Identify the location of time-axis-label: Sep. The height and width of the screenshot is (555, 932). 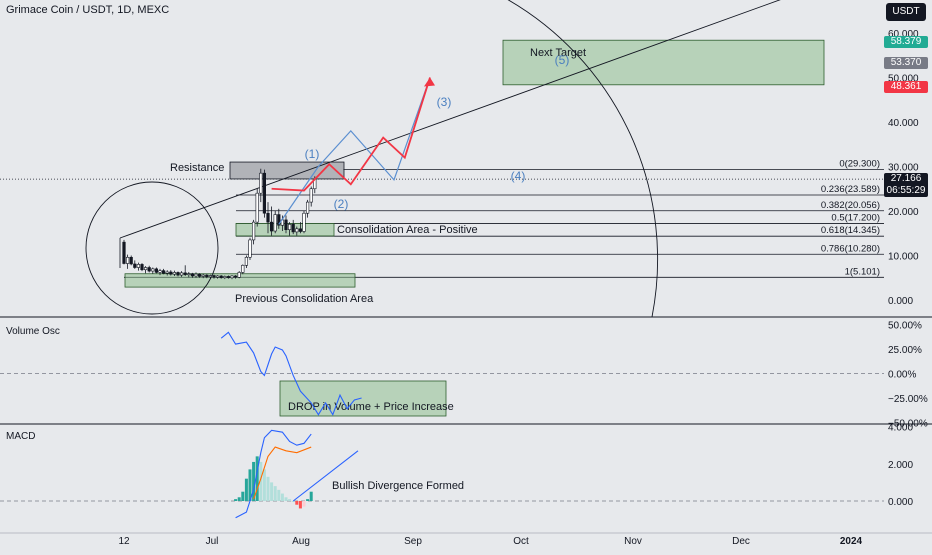
(413, 541).